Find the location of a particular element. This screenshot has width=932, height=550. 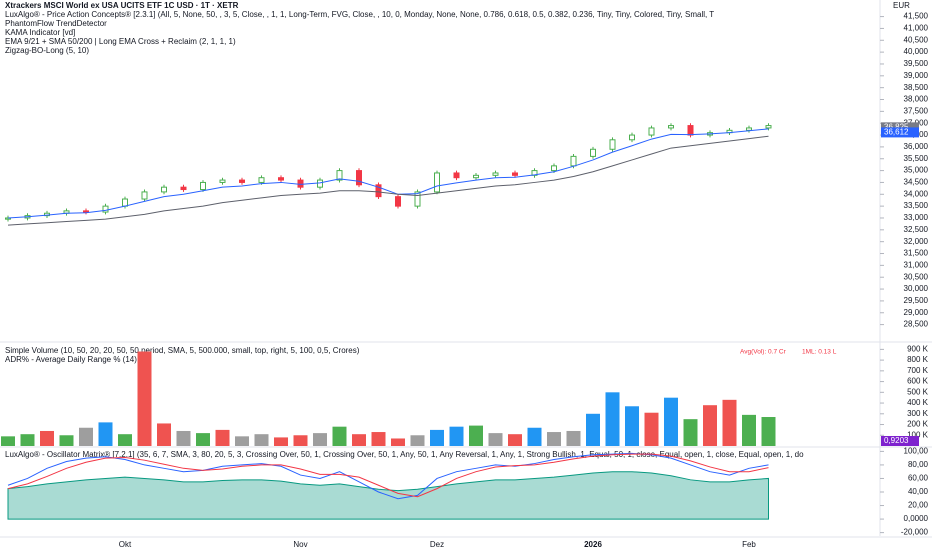

y-tick-label: 34,000 is located at coordinates (916, 193).